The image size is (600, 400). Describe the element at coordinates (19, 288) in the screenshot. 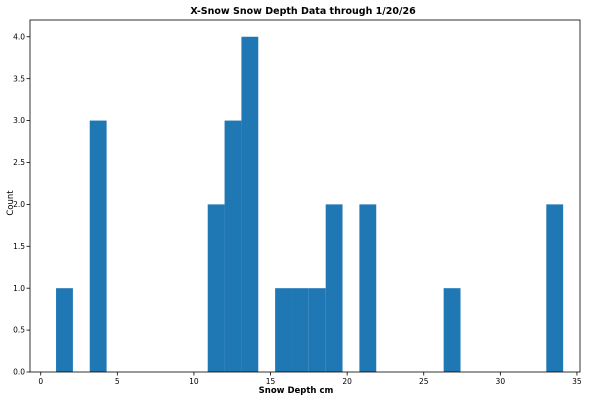

I see `y-tick-label: 1.0` at that location.